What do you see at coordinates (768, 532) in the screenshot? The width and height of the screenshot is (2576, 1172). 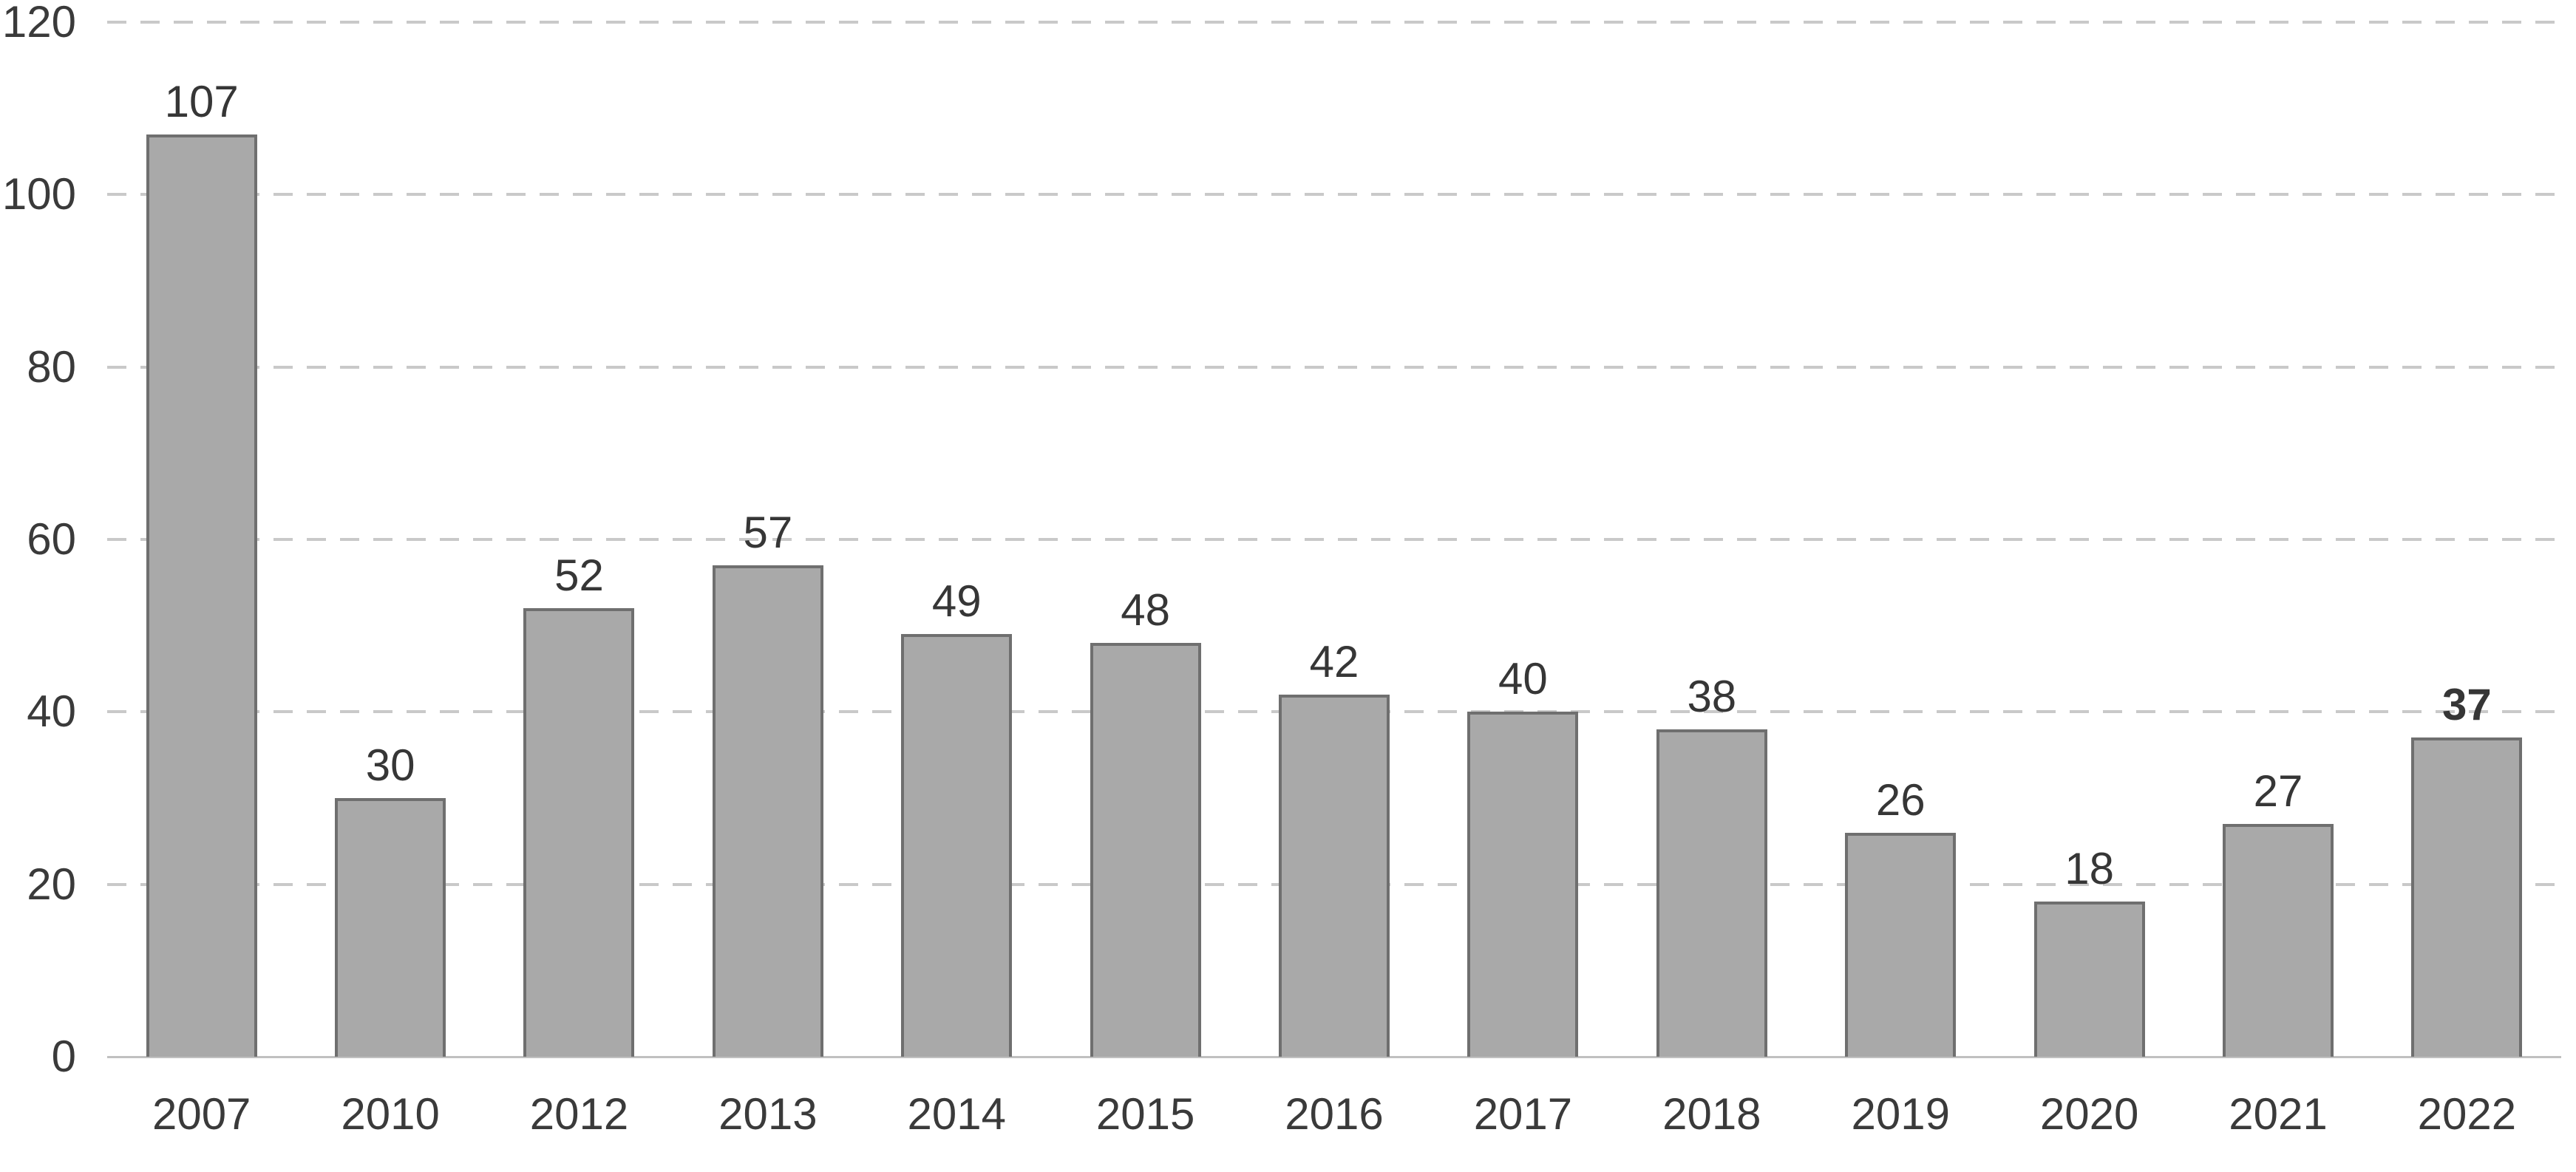 I see `bar-value-label: 57` at bounding box center [768, 532].